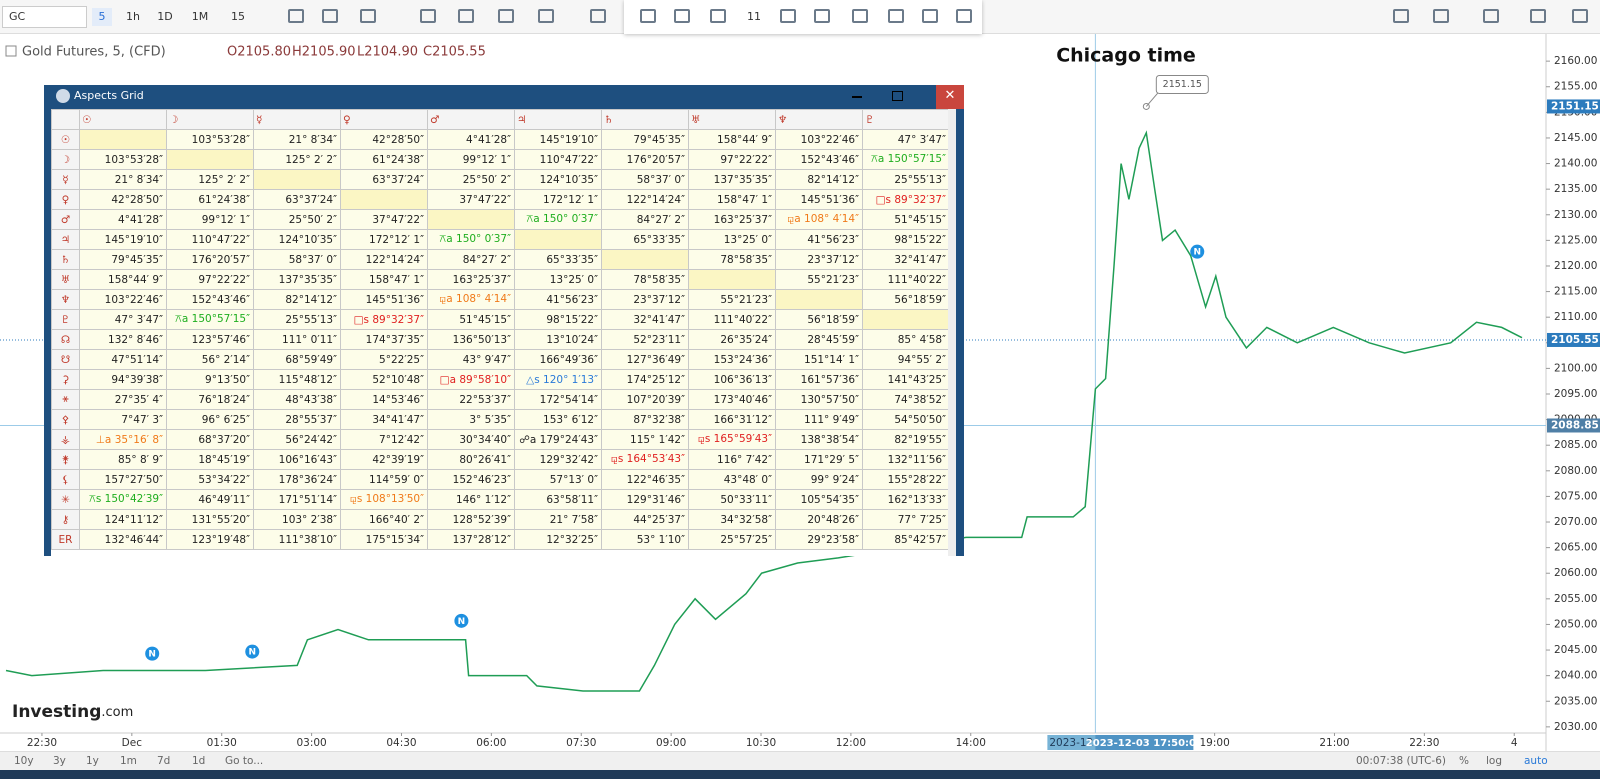  Describe the element at coordinates (819, 359) in the screenshot. I see `aspect-cell: 151°14′ 1″` at that location.